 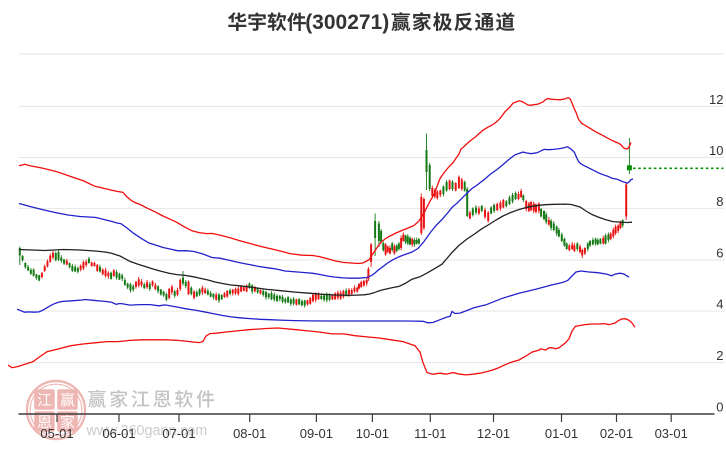 I want to click on svg-text: 4, so click(x=719, y=304).